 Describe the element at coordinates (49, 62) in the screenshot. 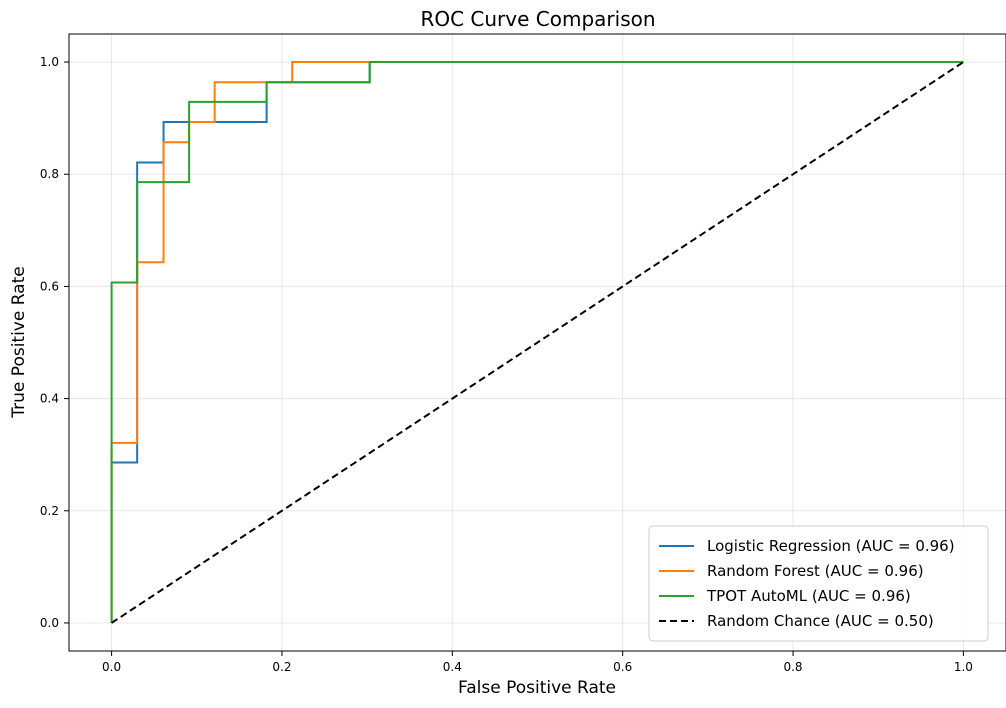

I see `y-tick-label: 1.0` at that location.